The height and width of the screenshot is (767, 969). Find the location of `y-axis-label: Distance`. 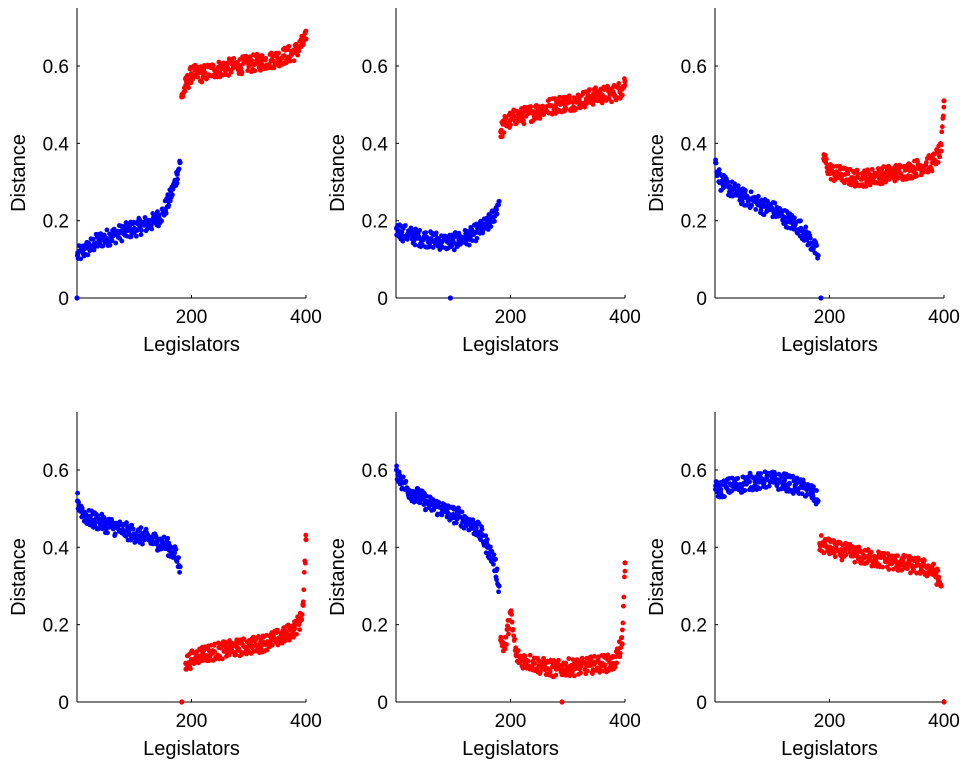

y-axis-label: Distance is located at coordinates (657, 577).